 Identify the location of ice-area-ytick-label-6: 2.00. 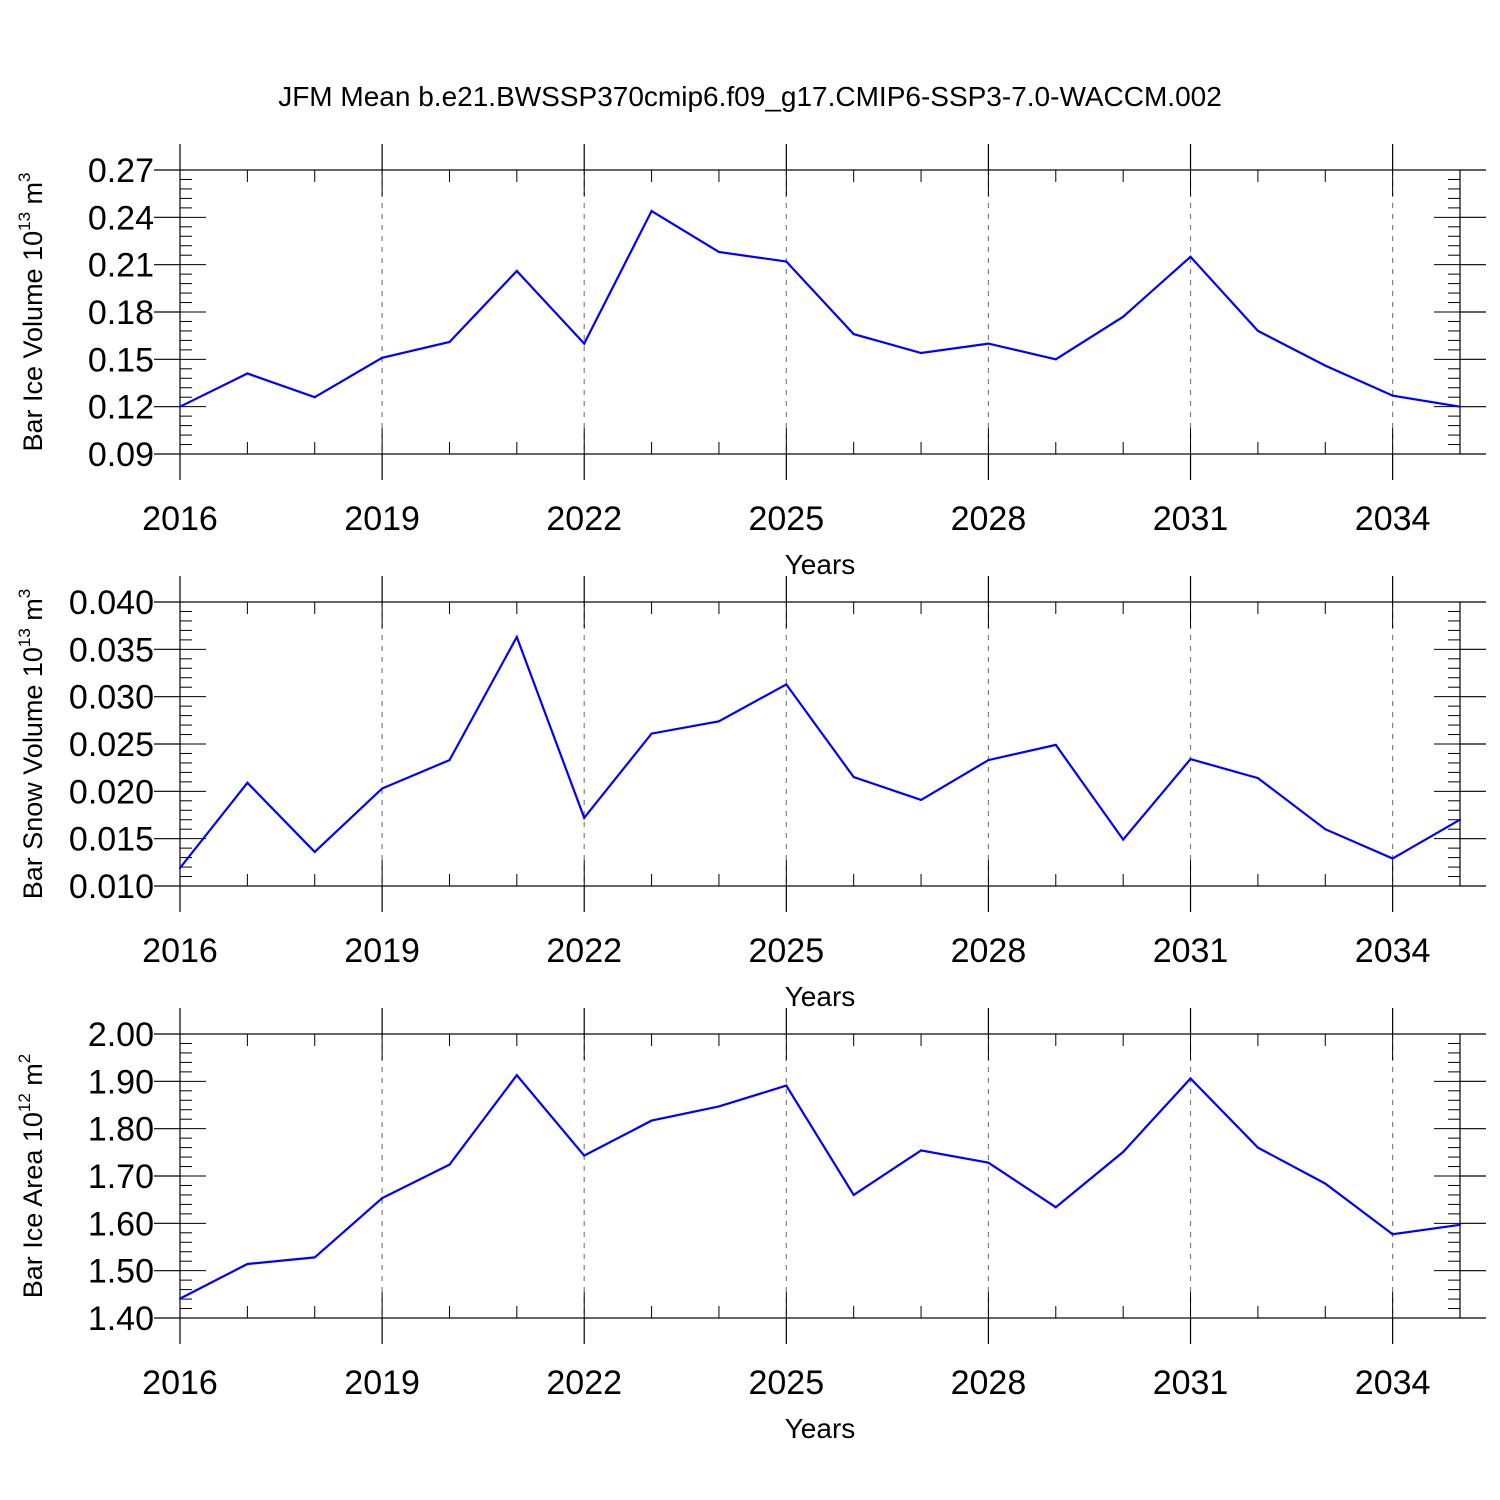
(121, 1035).